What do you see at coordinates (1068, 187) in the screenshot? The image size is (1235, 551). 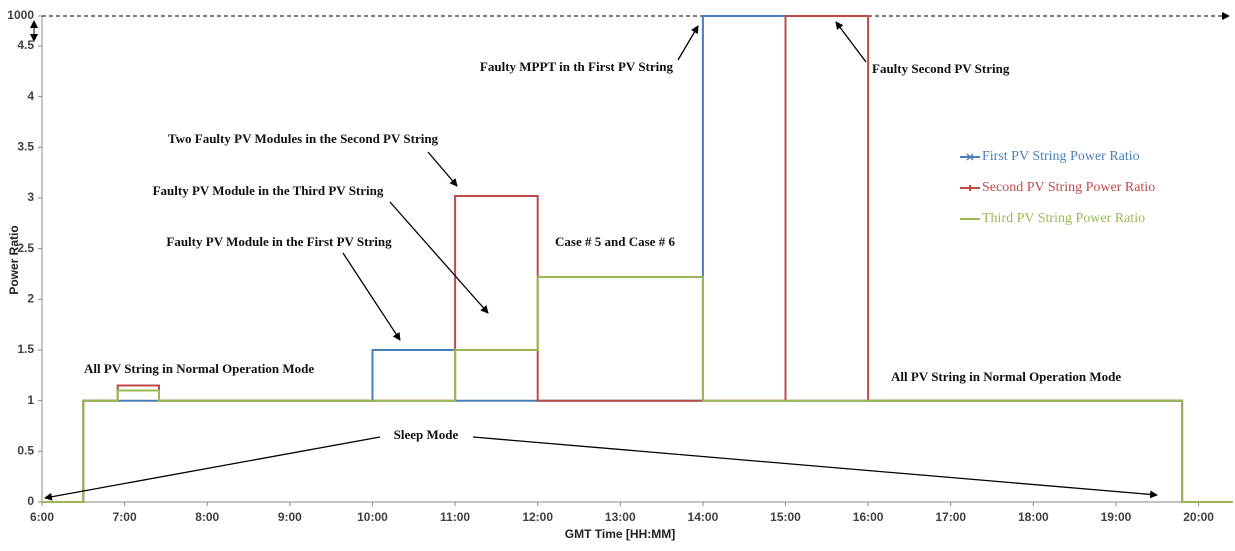 I see `legend-label: Second PV String Power Ratio` at bounding box center [1068, 187].